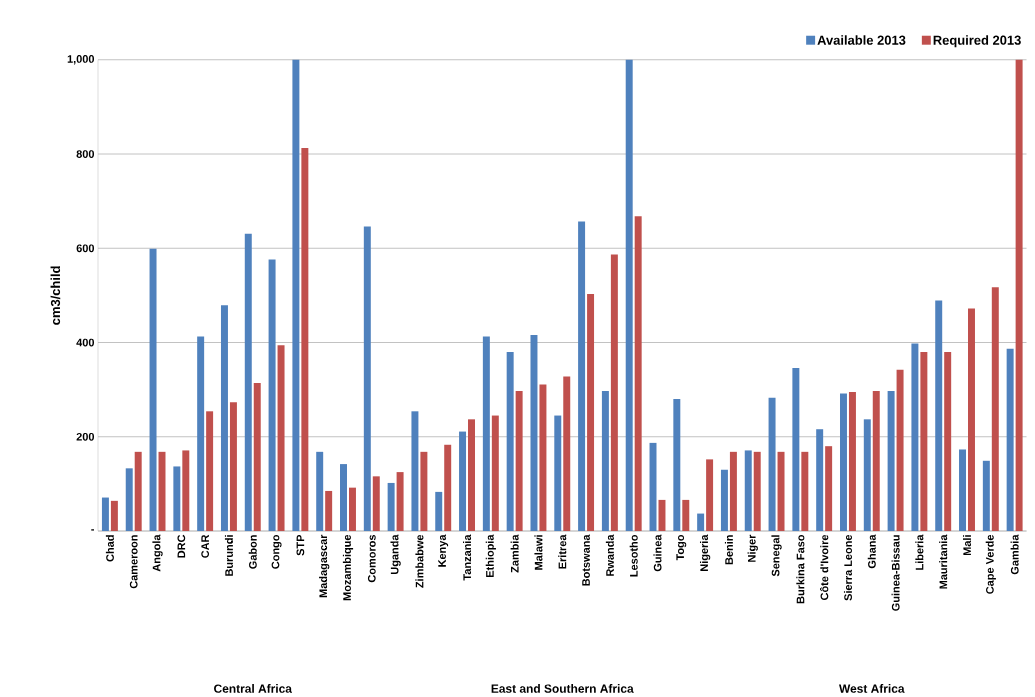 The width and height of the screenshot is (1035, 697). I want to click on x-tick-label: Benin, so click(728, 550).